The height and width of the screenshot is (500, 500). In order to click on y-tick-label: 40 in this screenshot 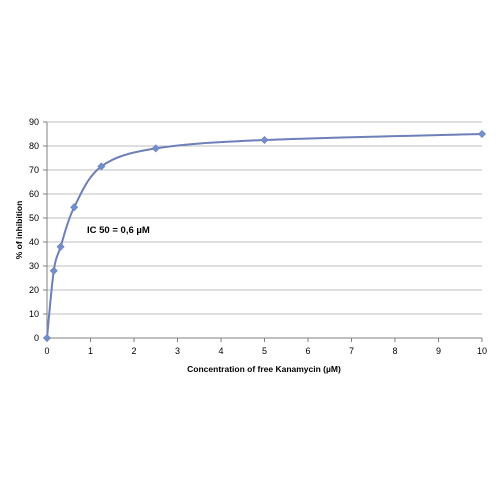, I will do `click(34, 242)`.